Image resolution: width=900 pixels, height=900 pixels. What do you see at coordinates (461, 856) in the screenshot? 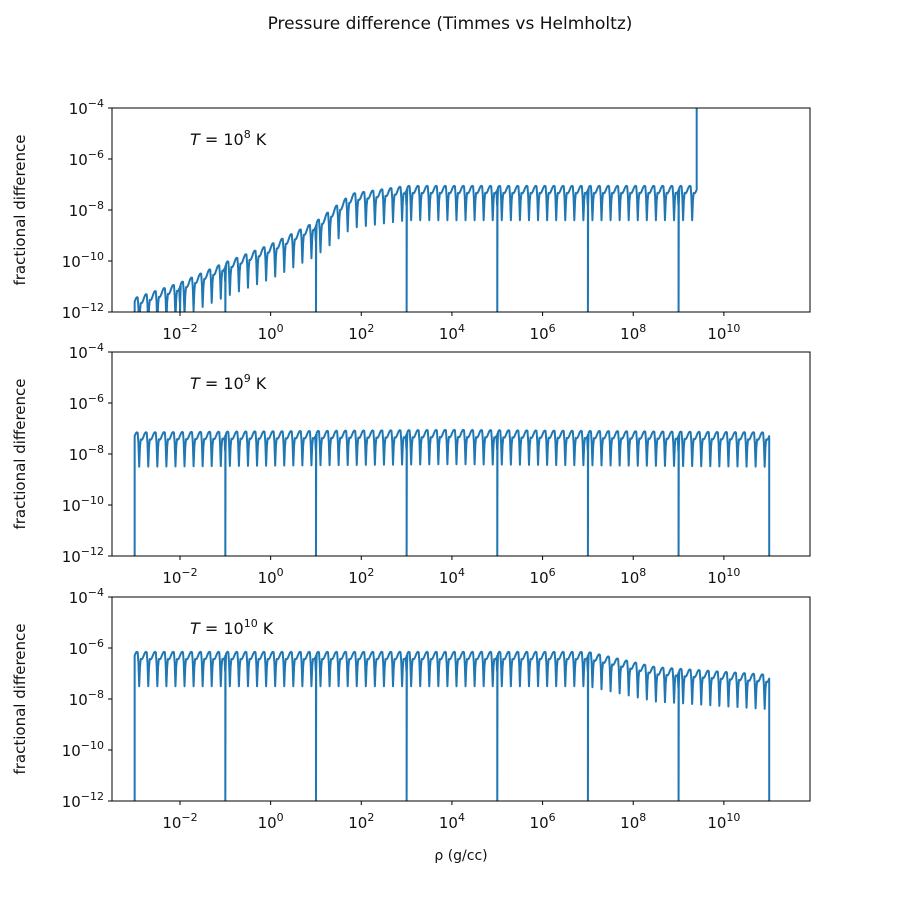
I see `x-axis-label: ρ (g/cc)` at bounding box center [461, 856].